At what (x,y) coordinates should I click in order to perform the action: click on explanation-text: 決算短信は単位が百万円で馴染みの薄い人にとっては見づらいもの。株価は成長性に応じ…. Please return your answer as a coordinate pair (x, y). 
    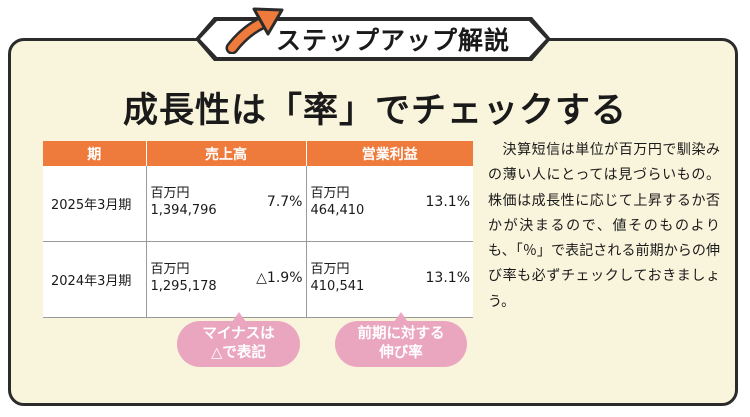
    Looking at the image, I should click on (604, 226).